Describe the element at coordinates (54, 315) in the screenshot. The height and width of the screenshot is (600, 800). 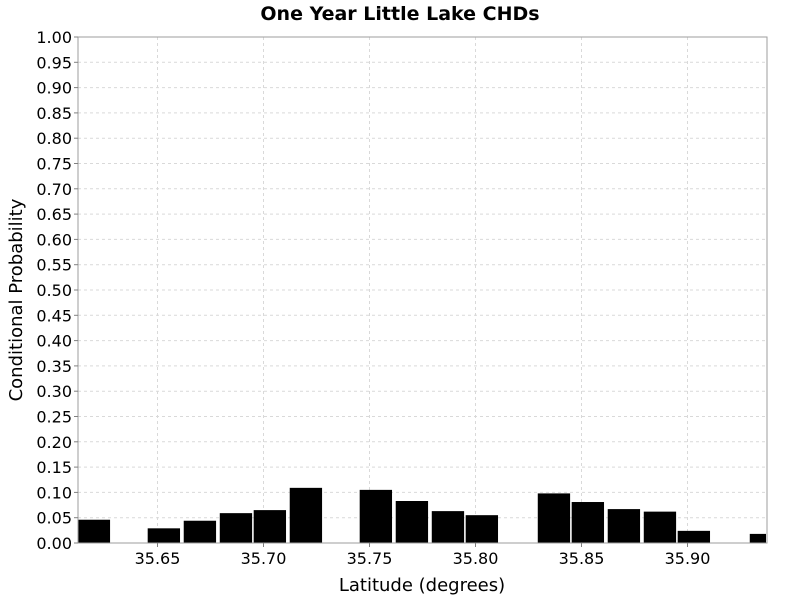
I see `y-tick-label: 0.45` at that location.